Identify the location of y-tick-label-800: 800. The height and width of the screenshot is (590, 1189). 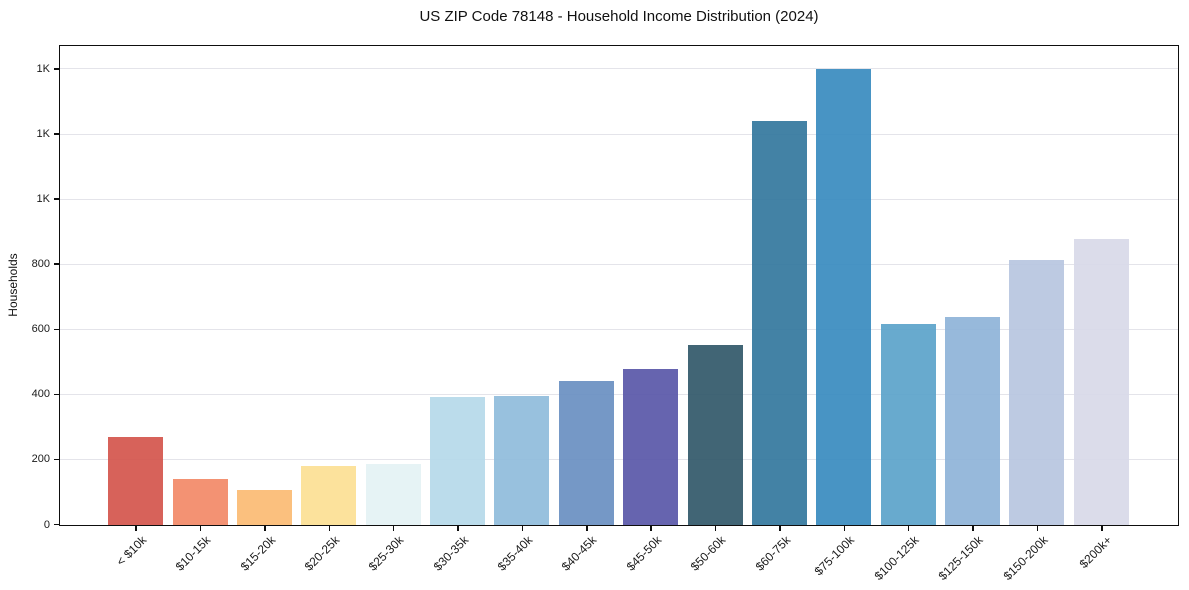
(40, 264).